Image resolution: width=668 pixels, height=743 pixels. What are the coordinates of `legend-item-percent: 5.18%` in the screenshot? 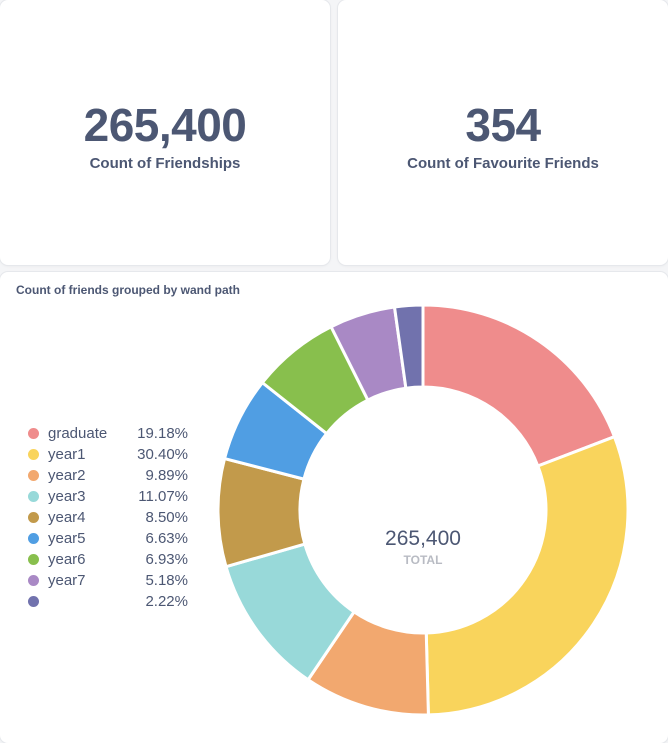 It's located at (166, 580).